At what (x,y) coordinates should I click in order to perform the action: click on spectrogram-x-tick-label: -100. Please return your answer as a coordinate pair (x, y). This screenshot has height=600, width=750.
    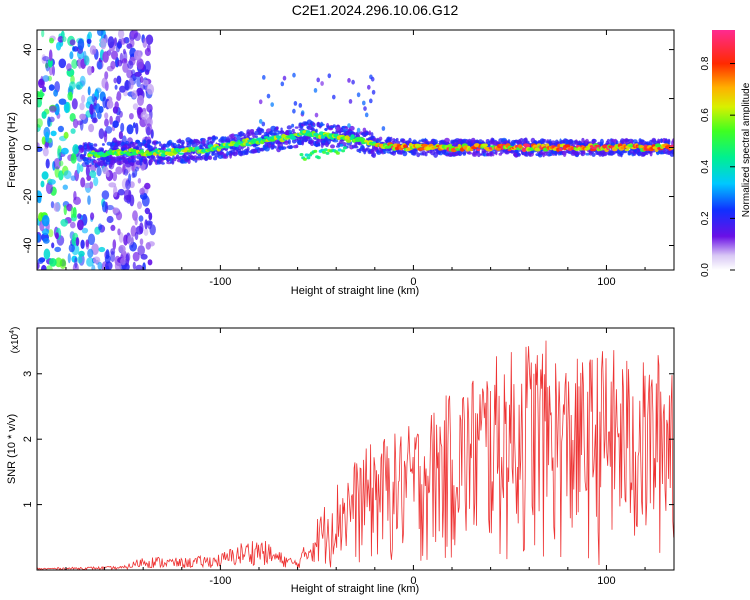
    Looking at the image, I should click on (220, 282).